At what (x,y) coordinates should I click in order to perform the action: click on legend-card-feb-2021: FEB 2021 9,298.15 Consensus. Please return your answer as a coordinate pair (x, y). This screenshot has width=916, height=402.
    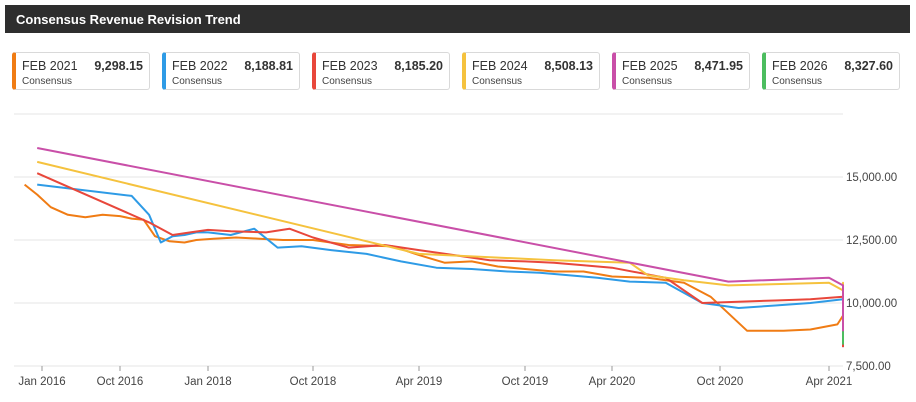
    Looking at the image, I should click on (81, 71).